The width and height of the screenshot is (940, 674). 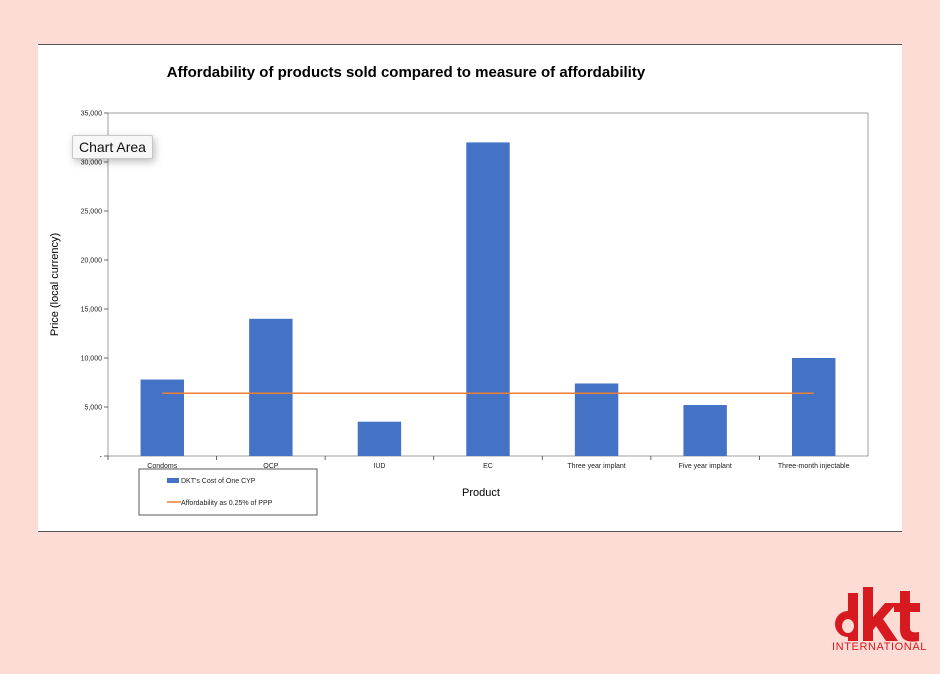 What do you see at coordinates (228, 492) in the screenshot?
I see `legend-box` at bounding box center [228, 492].